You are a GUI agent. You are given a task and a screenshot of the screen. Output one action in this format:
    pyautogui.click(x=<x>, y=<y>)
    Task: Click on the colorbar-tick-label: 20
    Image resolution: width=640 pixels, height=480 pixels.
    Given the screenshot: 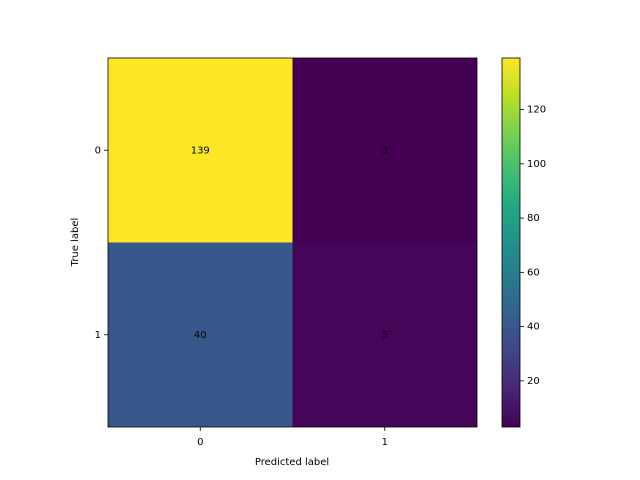 What is the action you would take?
    pyautogui.click(x=533, y=381)
    